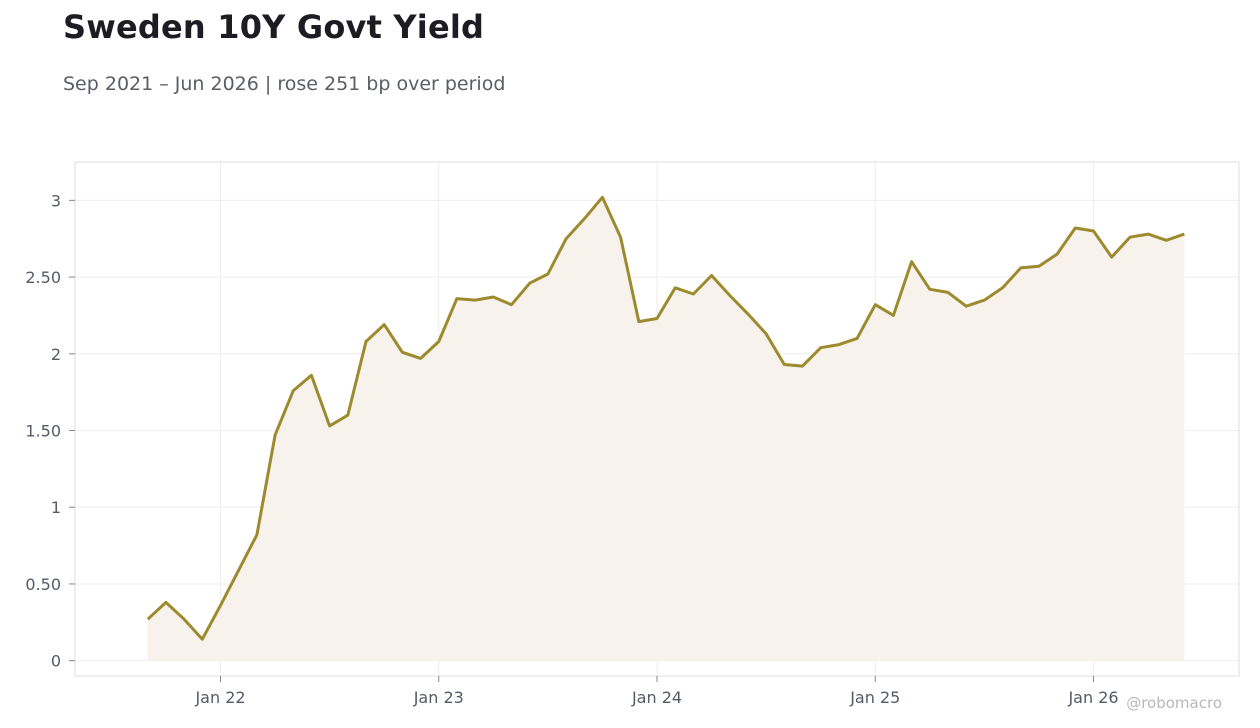 This screenshot has width=1260, height=728. What do you see at coordinates (43, 431) in the screenshot?
I see `y-tick-label: 1.50` at bounding box center [43, 431].